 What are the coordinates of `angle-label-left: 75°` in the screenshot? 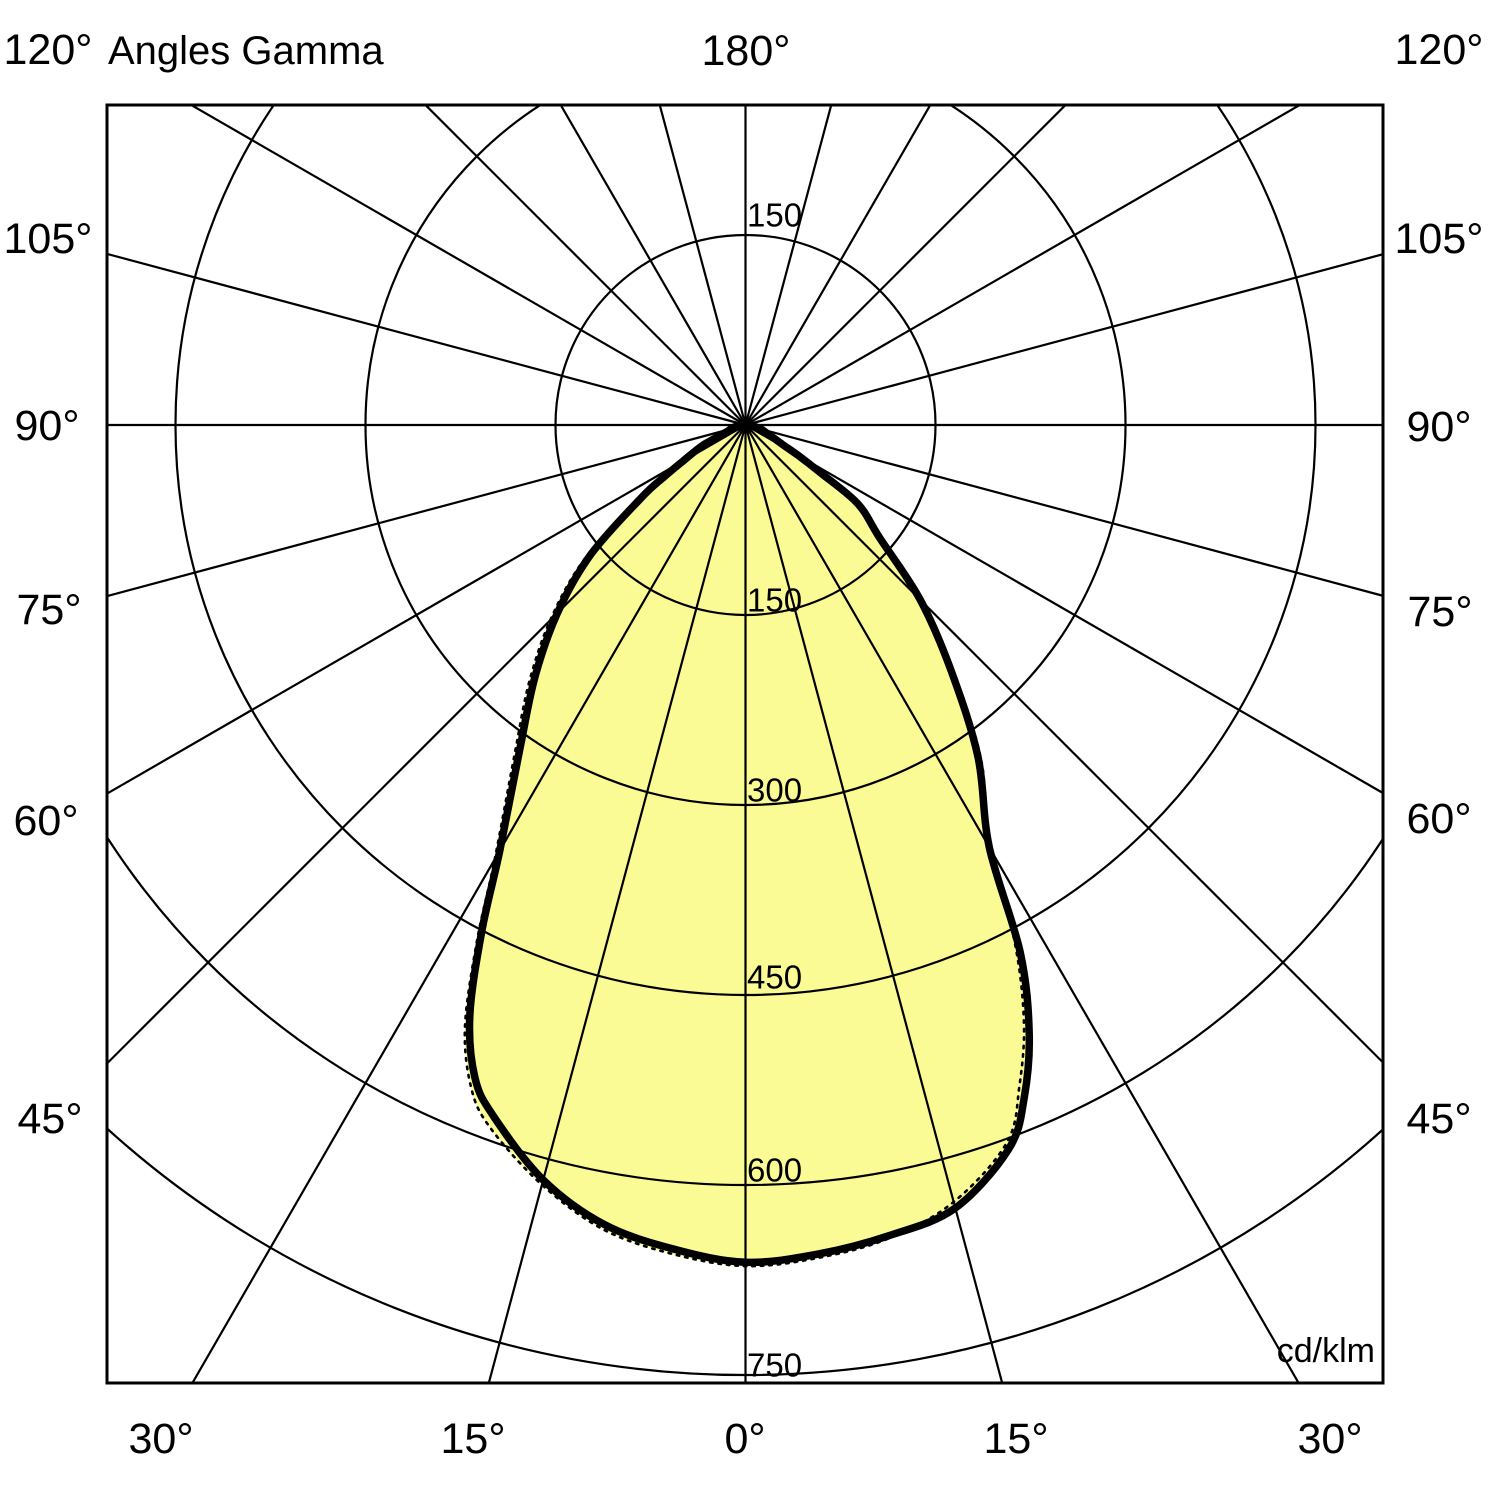 It's located at (48, 610).